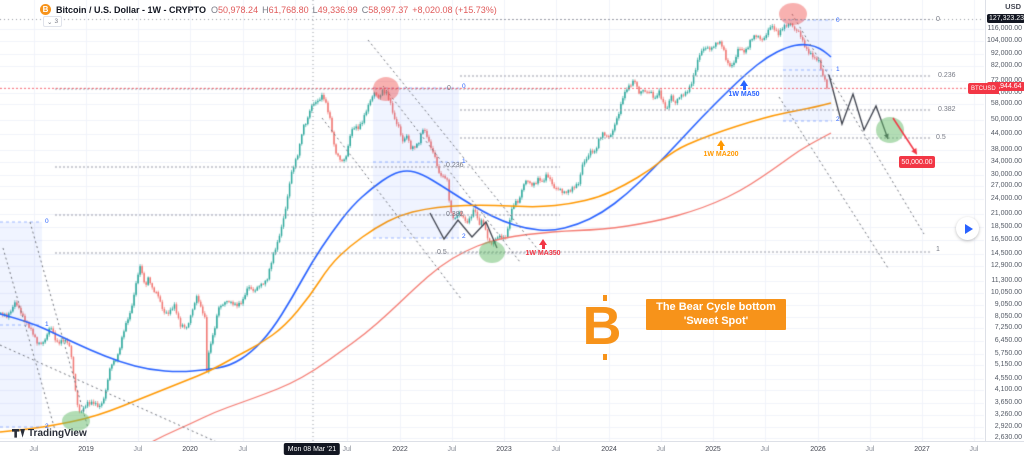 This screenshot has height=457, width=1024. Describe the element at coordinates (1006, 199) in the screenshot. I see `price-tick-label: 24,000.00` at that location.